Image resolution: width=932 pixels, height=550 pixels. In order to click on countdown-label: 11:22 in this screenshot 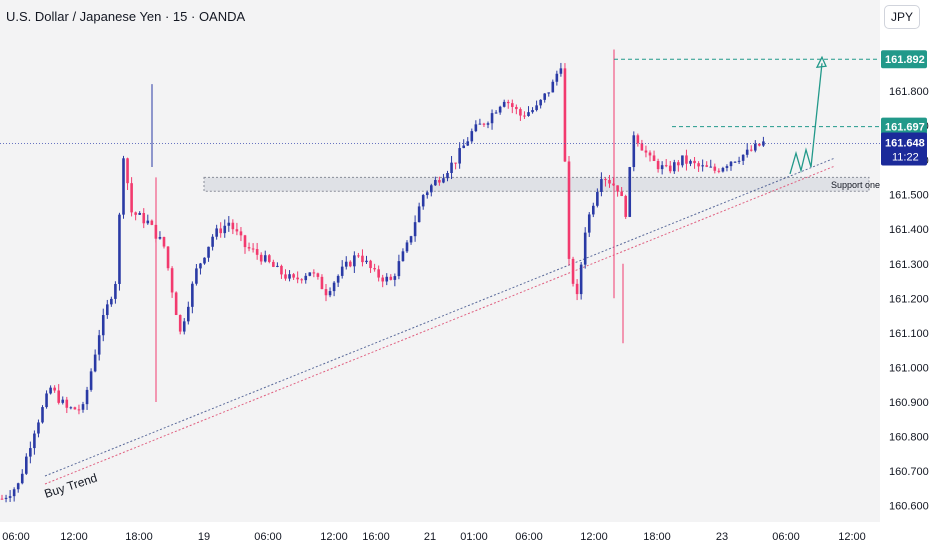, I will do `click(905, 158)`.